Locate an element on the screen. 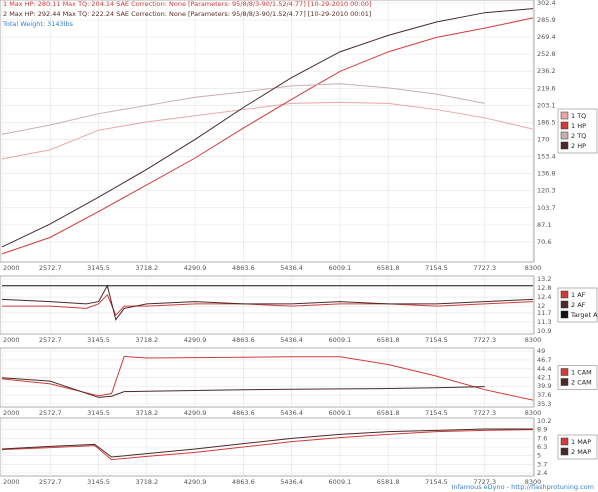  y-tick-label: 136.8 is located at coordinates (546, 174).